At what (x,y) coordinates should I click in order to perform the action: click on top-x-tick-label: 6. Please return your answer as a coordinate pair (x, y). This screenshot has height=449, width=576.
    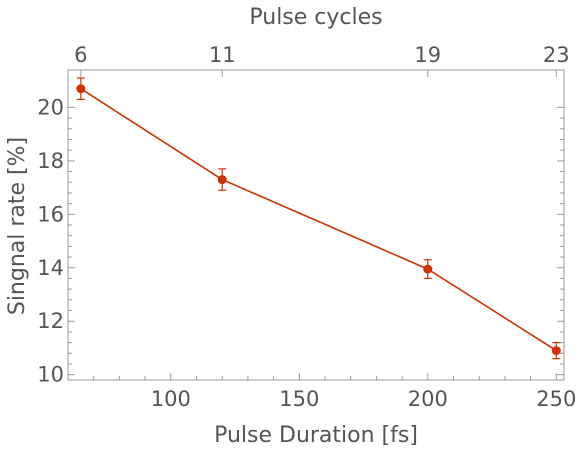
    Looking at the image, I should click on (80, 55).